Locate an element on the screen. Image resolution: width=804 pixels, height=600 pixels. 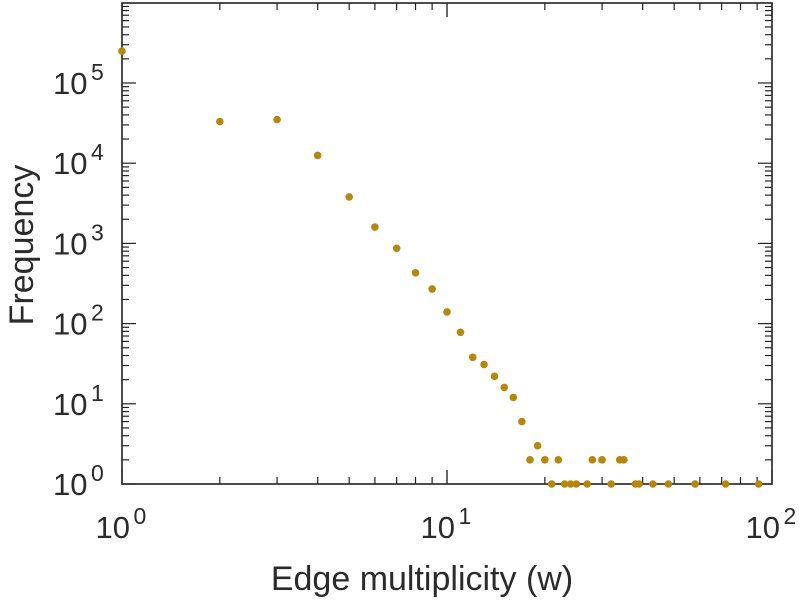
y-tick-label-exponent: 1 is located at coordinates (97, 393).